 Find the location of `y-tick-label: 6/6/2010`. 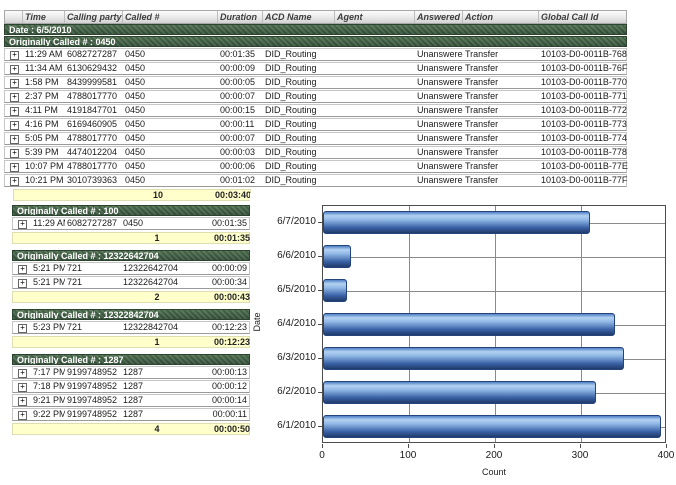

y-tick-label: 6/6/2010 is located at coordinates (296, 255).